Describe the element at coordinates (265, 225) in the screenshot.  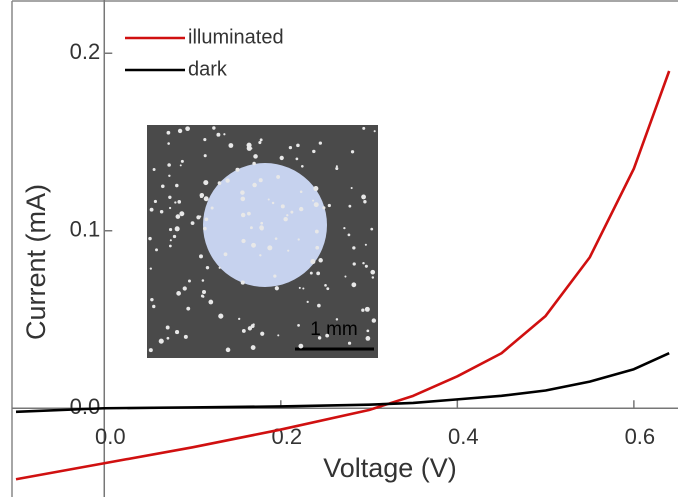
I see `inset-disc` at that location.